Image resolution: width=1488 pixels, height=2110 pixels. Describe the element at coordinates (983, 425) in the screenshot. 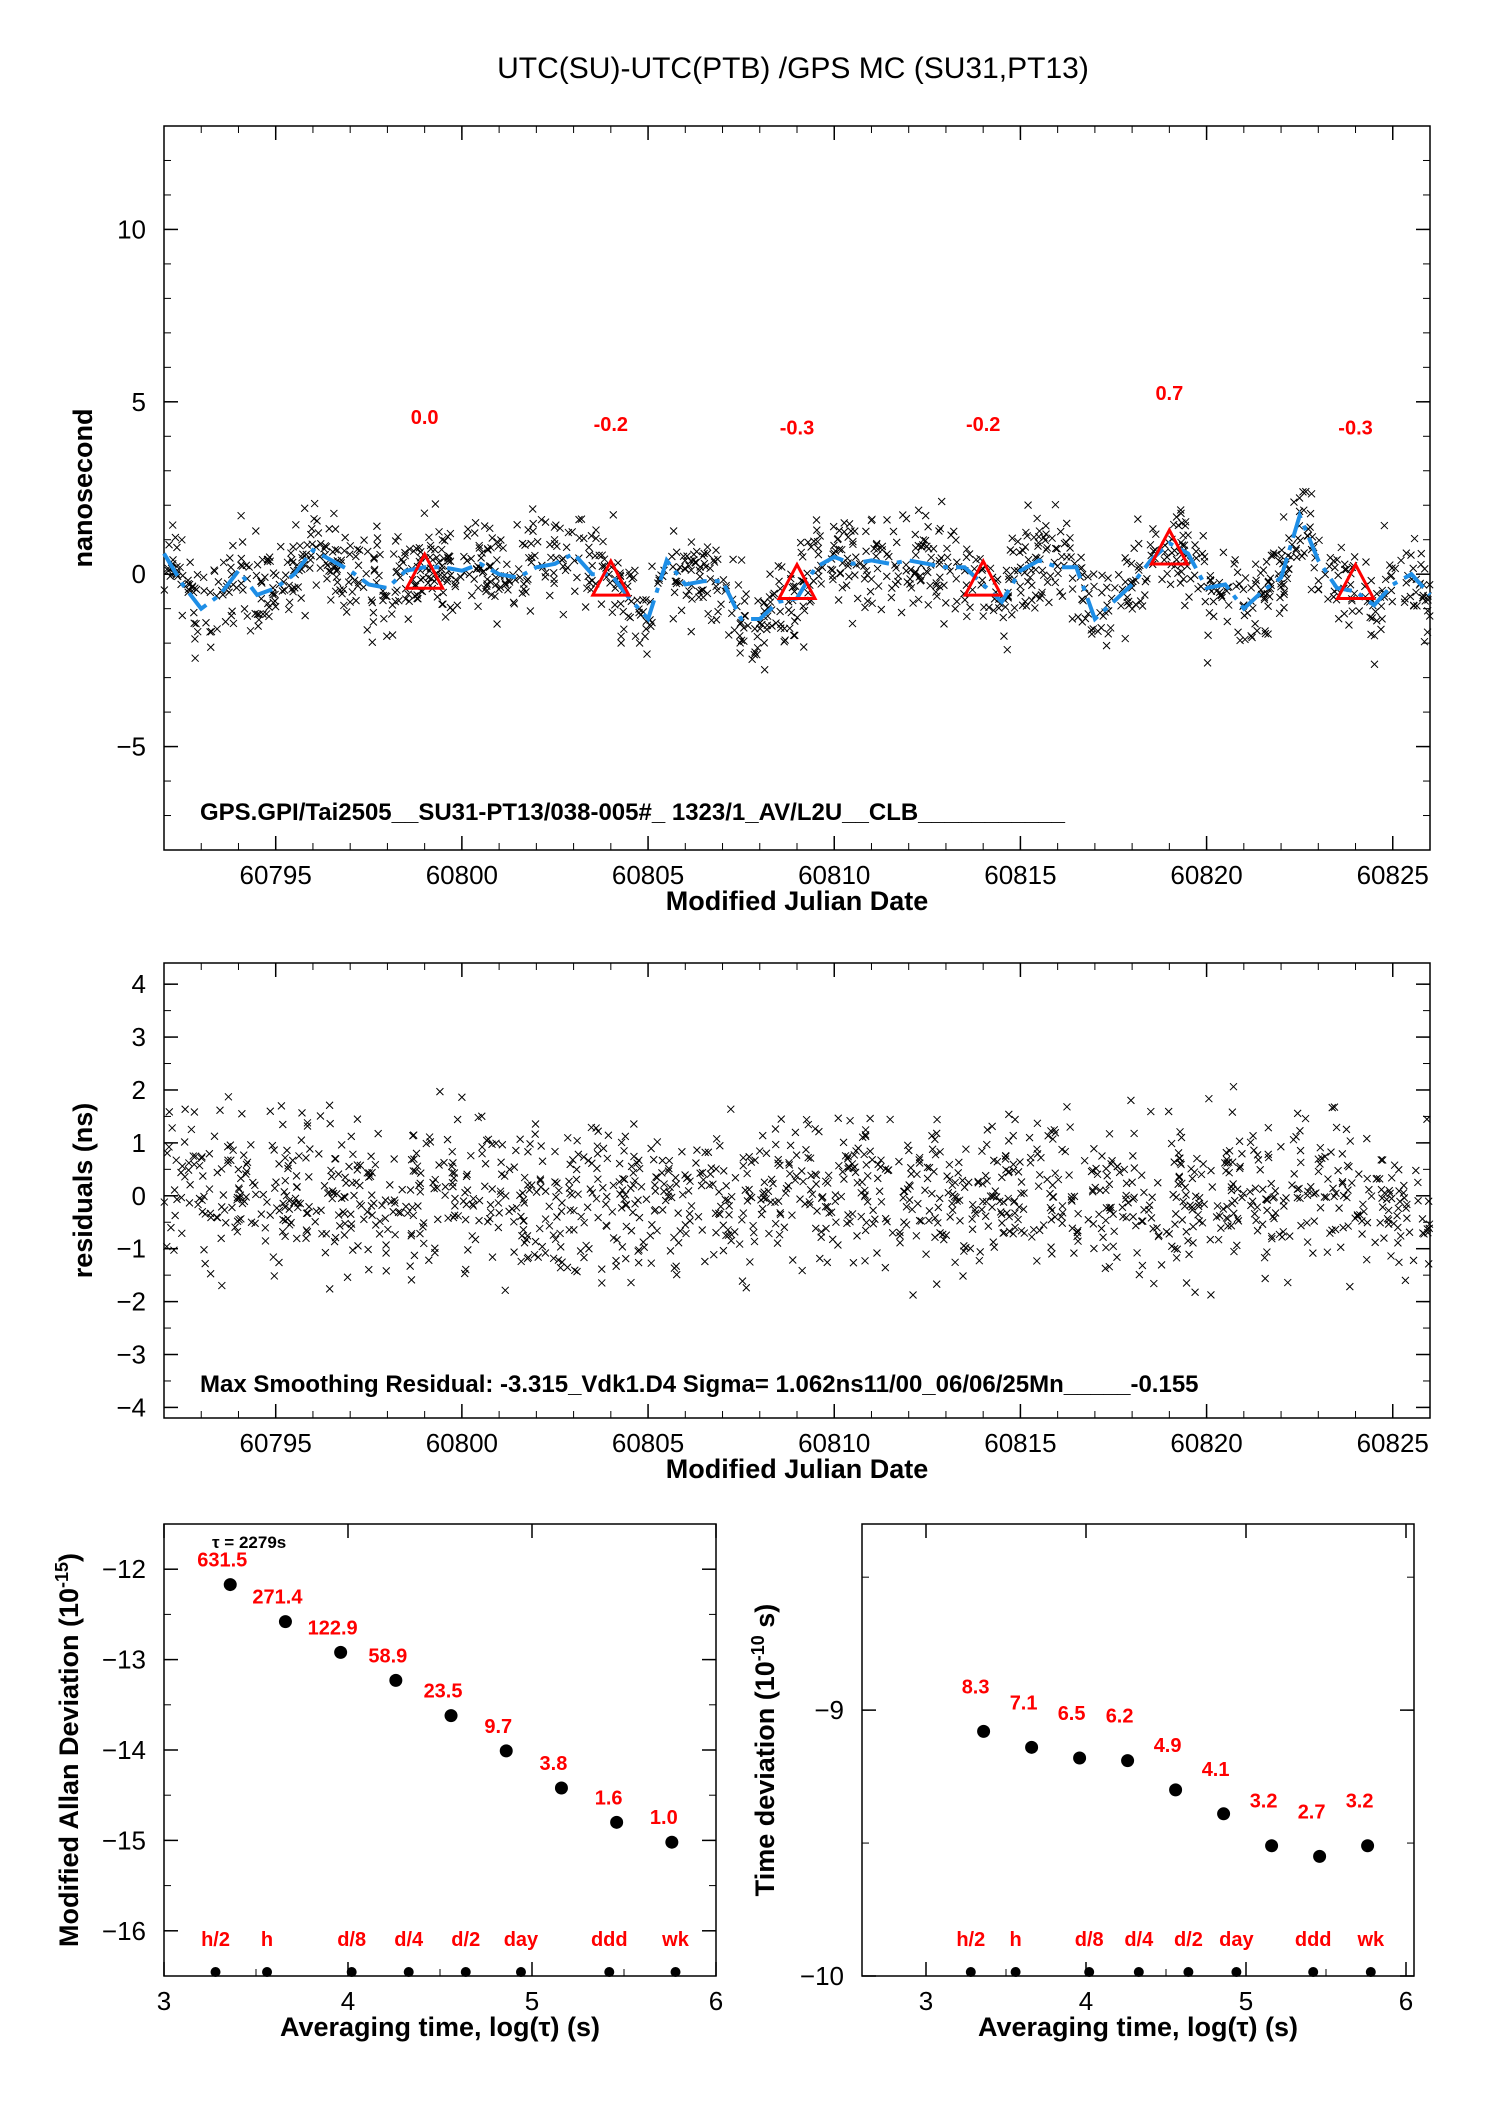

I see `marker-value-label: -0.2` at that location.